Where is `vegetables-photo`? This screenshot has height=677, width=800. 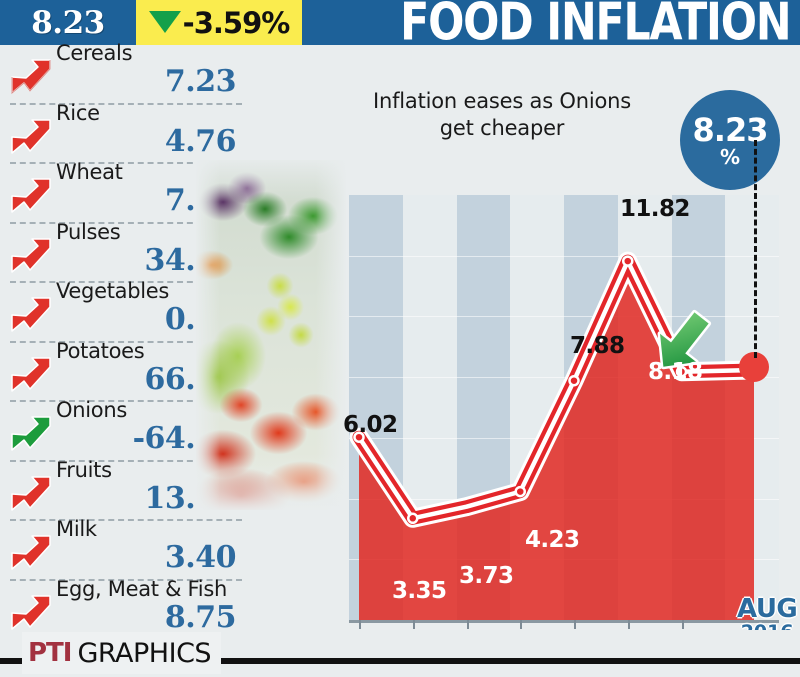 vegetables-photo is located at coordinates (271, 335).